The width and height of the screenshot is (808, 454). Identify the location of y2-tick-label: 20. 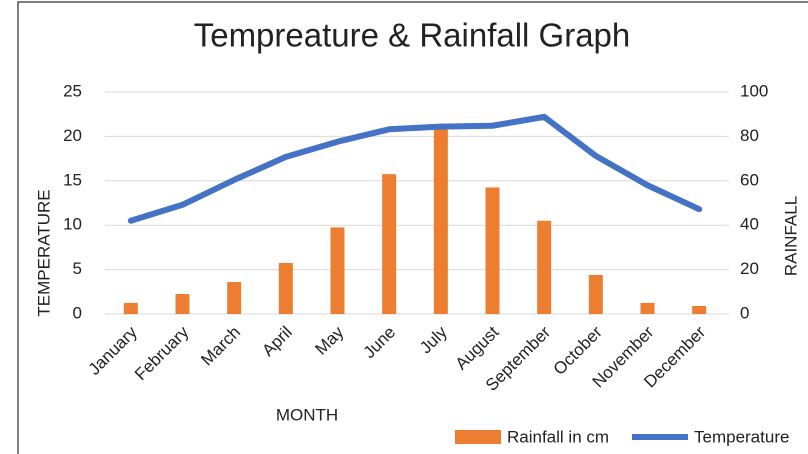
(749, 268).